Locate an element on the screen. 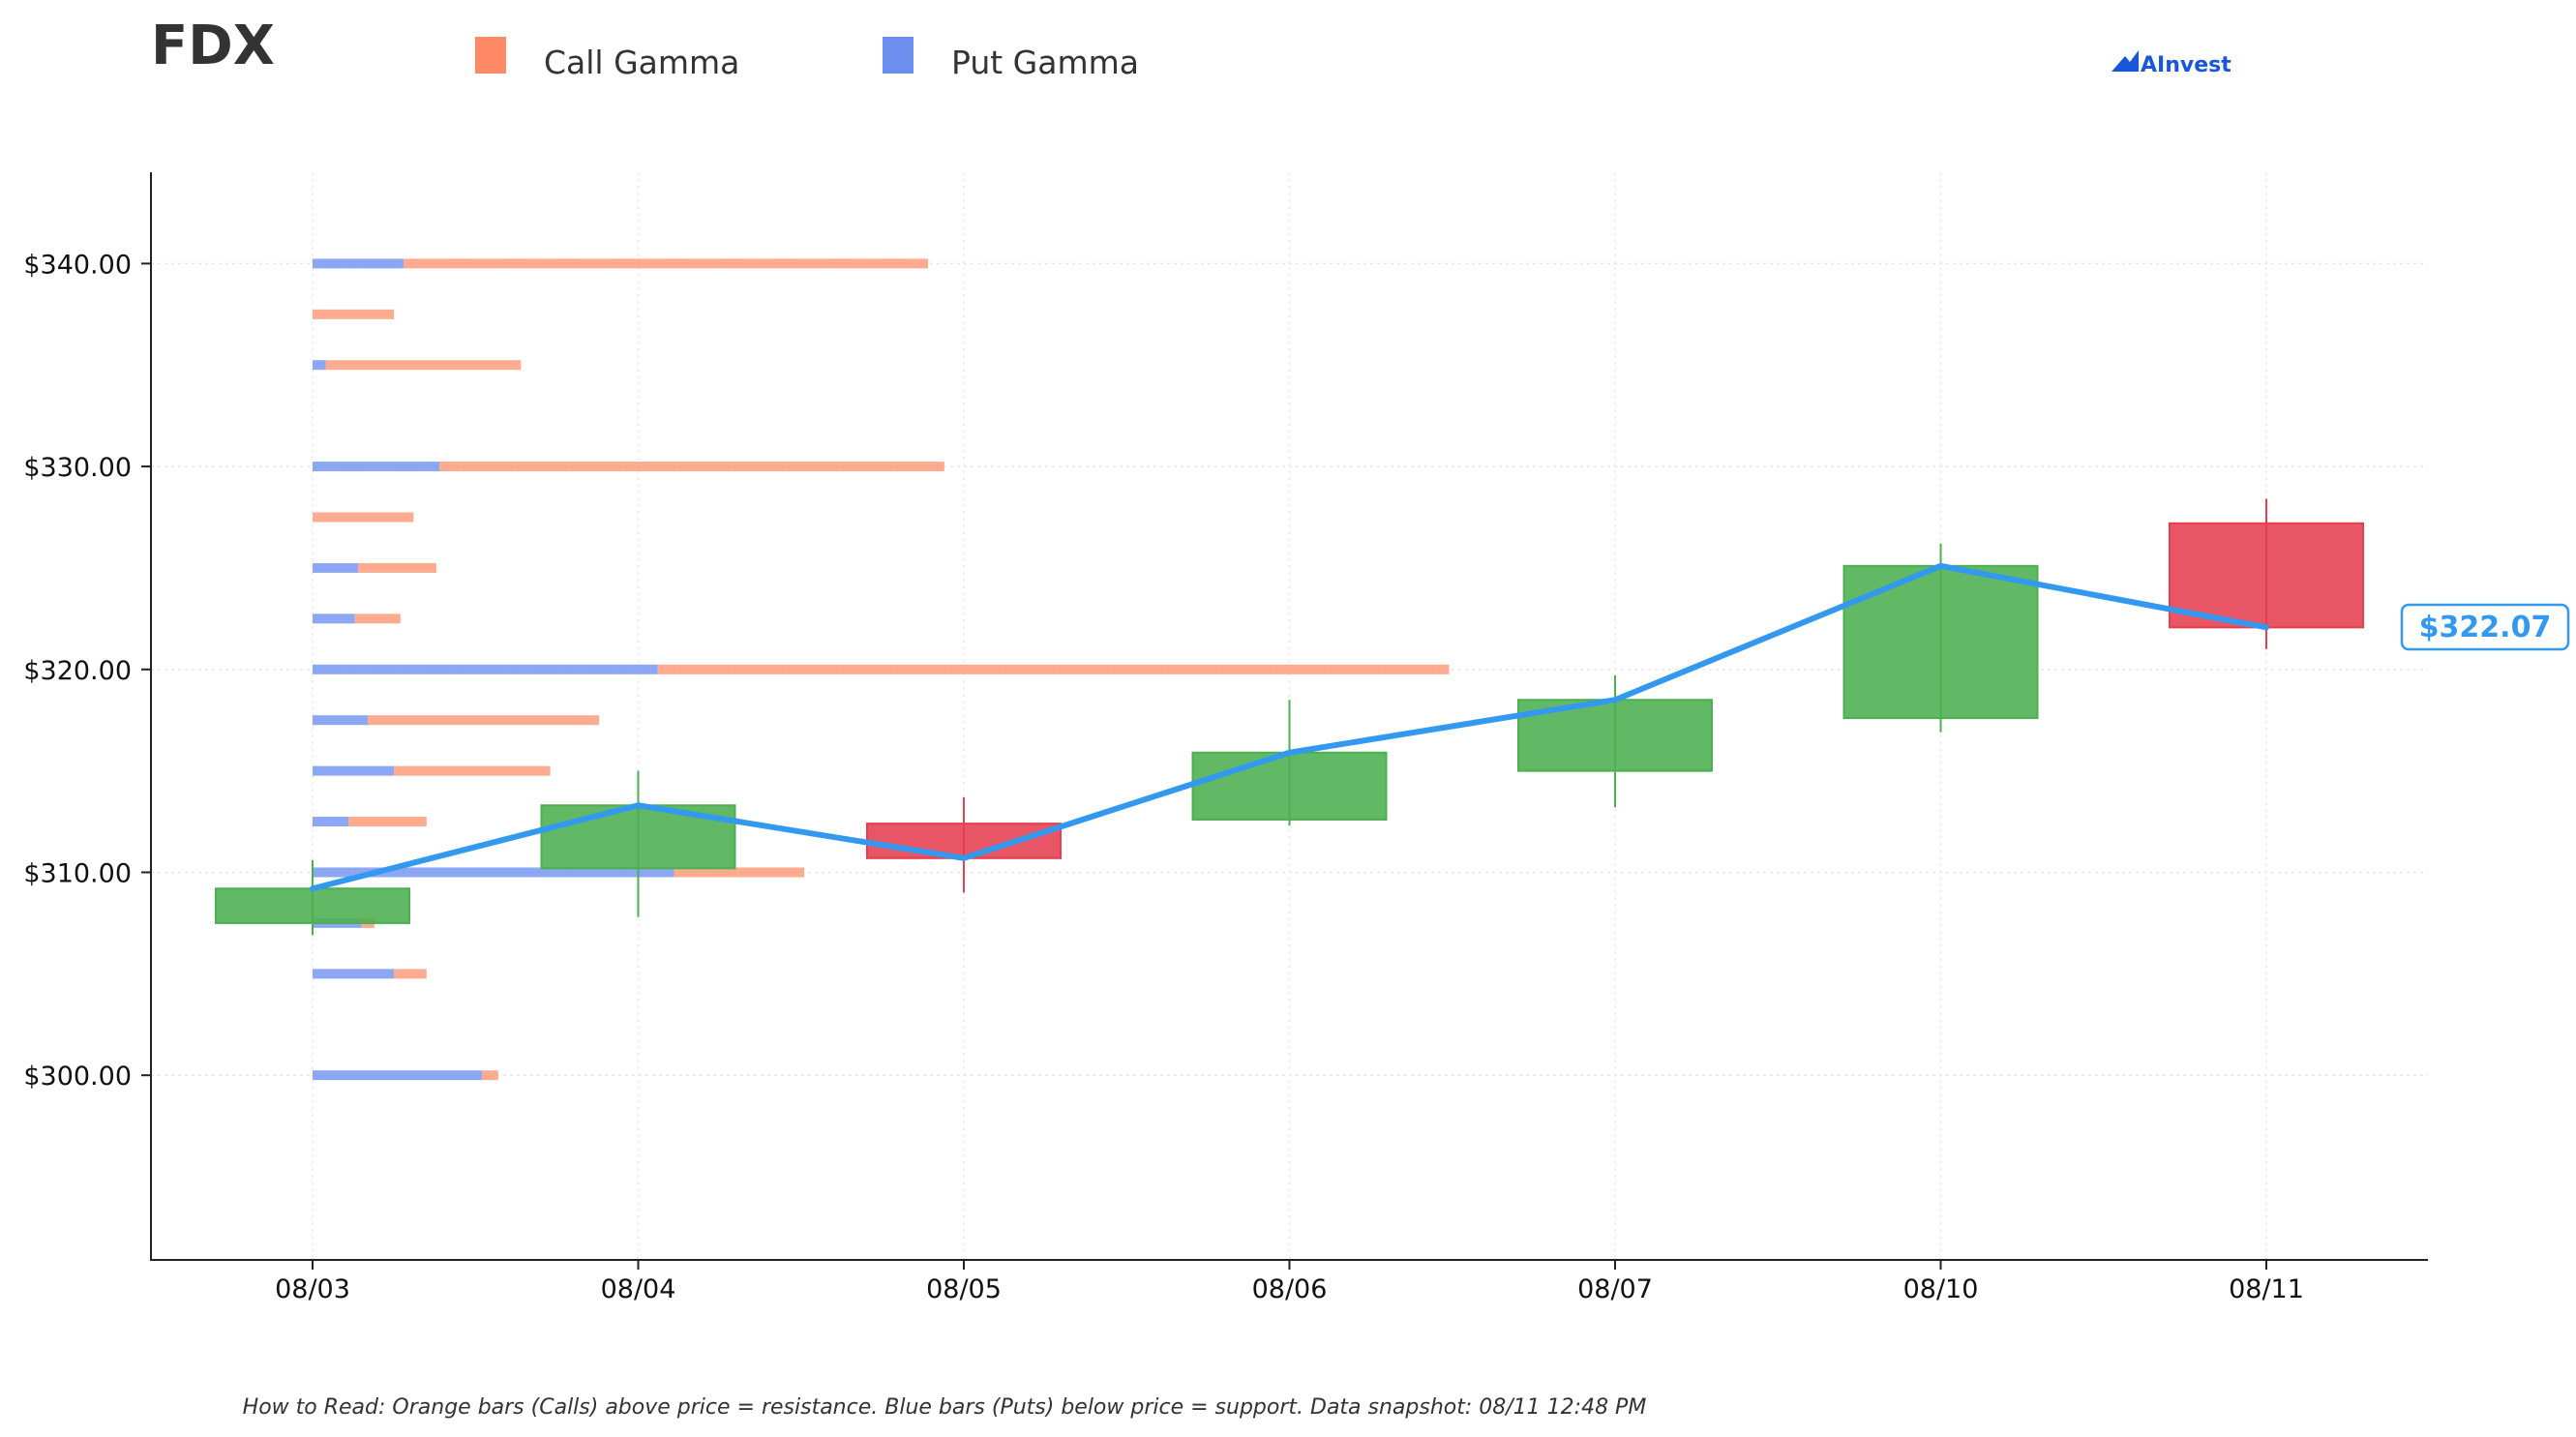 The width and height of the screenshot is (2576, 1437). last-price-label: $322.07 is located at coordinates (2485, 627).